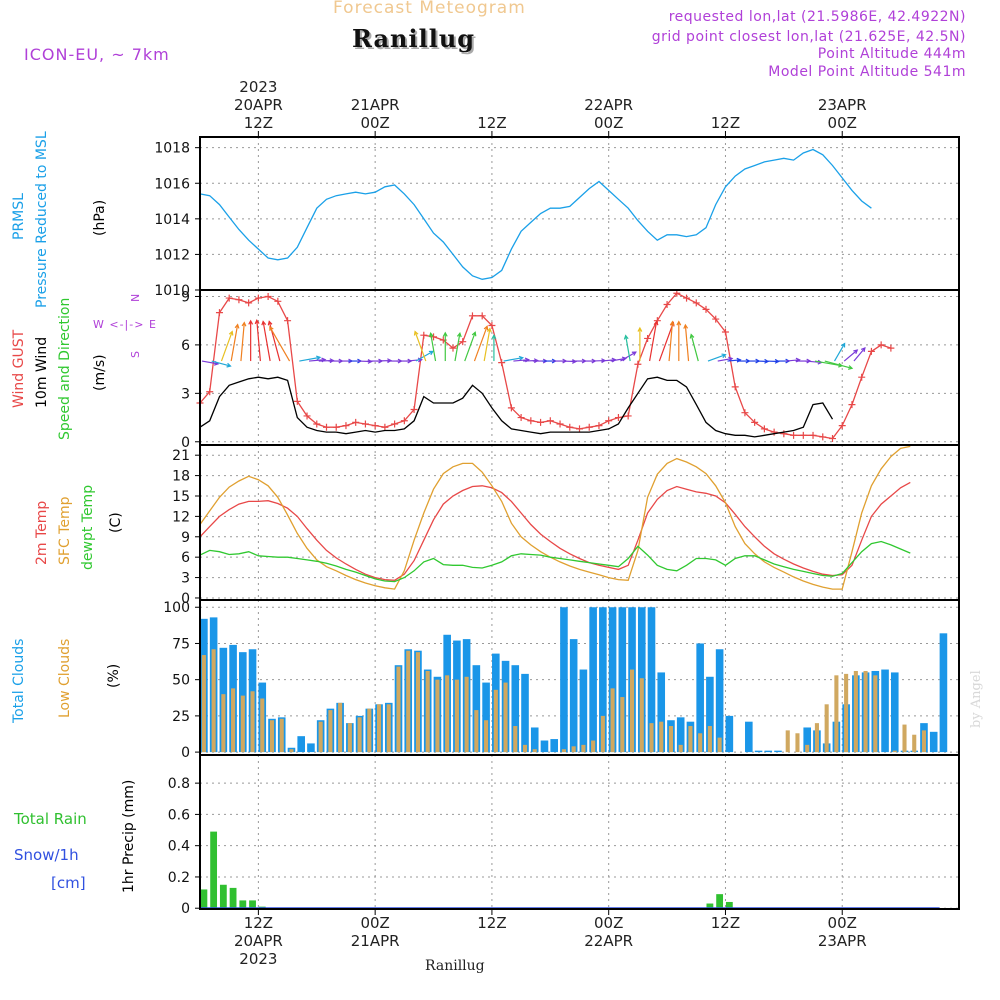 The height and width of the screenshot is (1000, 1000). What do you see at coordinates (429, 9) in the screenshot?
I see `product-title: Forecast Meteogram` at bounding box center [429, 9].